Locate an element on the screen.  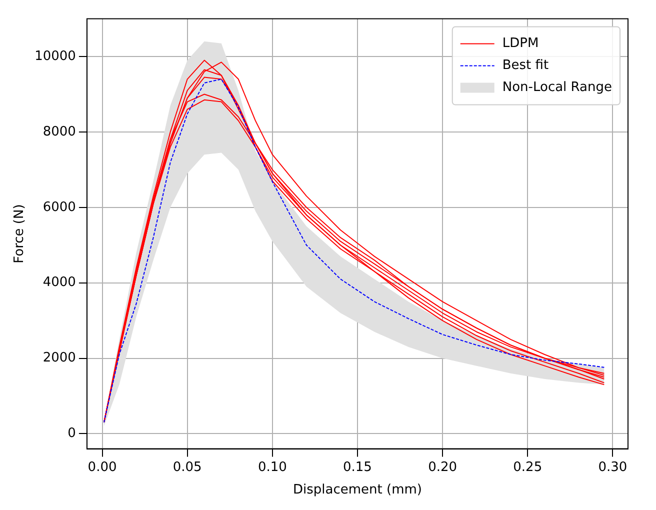
legend-label: Best fit is located at coordinates (525, 66).